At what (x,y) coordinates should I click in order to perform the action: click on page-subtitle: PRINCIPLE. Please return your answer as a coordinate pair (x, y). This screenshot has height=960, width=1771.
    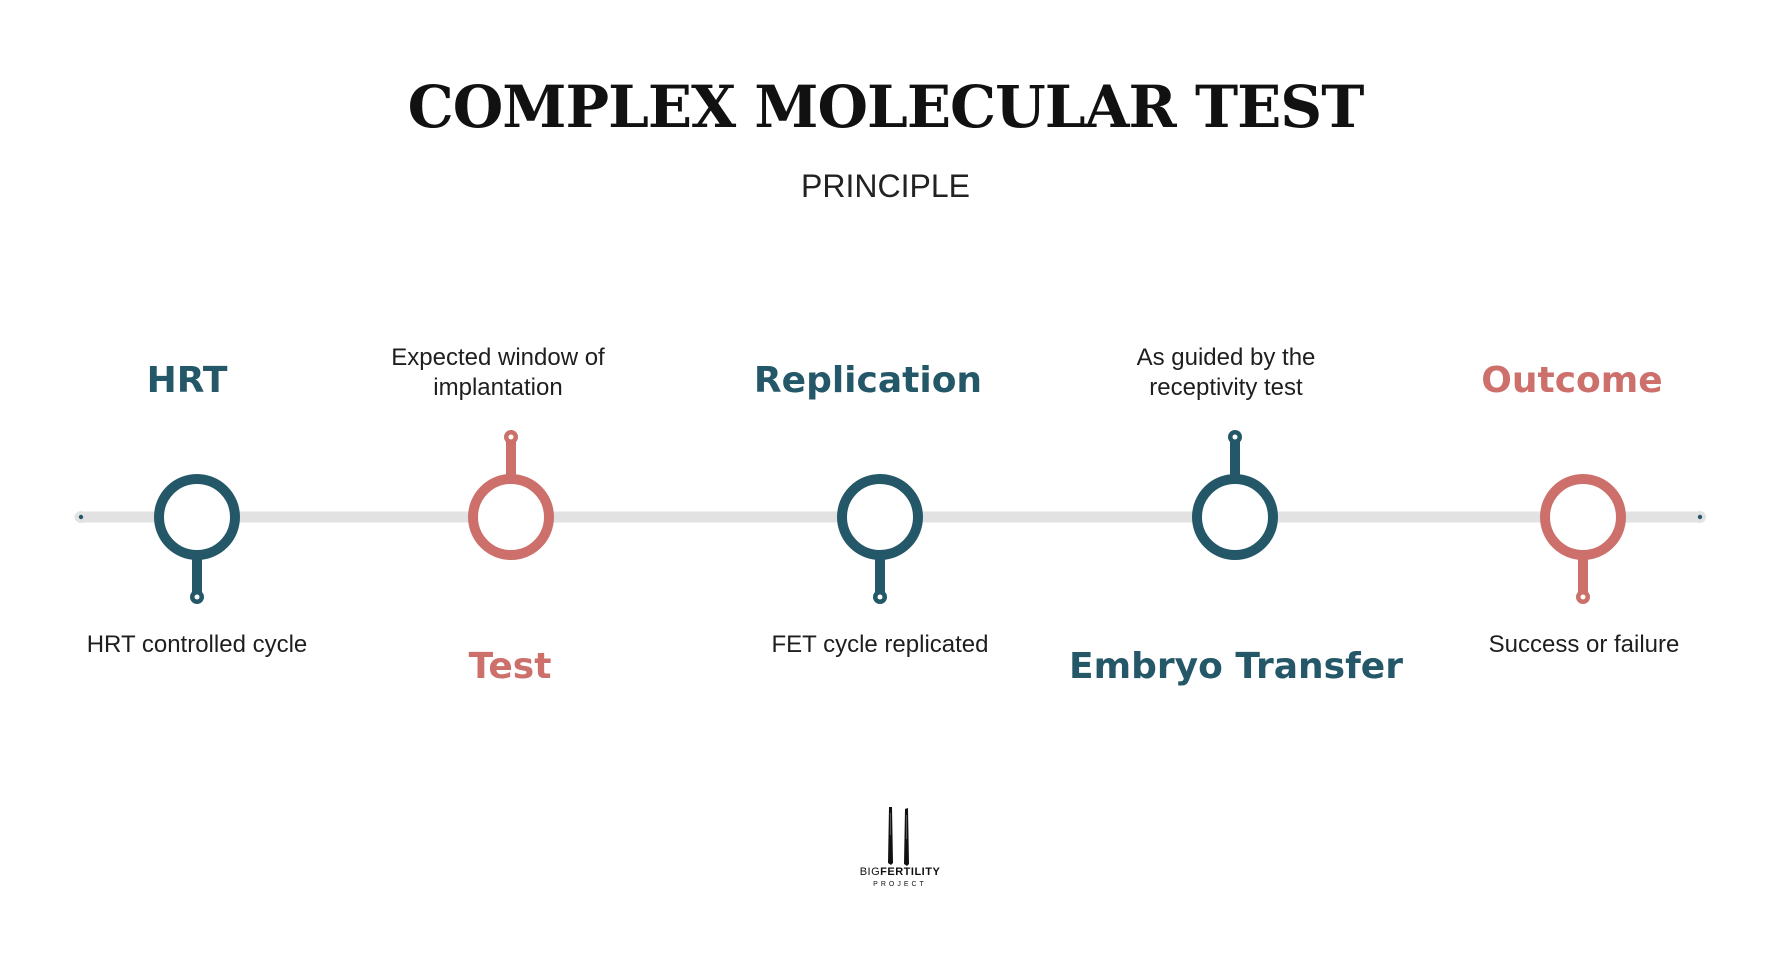
    Looking at the image, I should click on (885, 186).